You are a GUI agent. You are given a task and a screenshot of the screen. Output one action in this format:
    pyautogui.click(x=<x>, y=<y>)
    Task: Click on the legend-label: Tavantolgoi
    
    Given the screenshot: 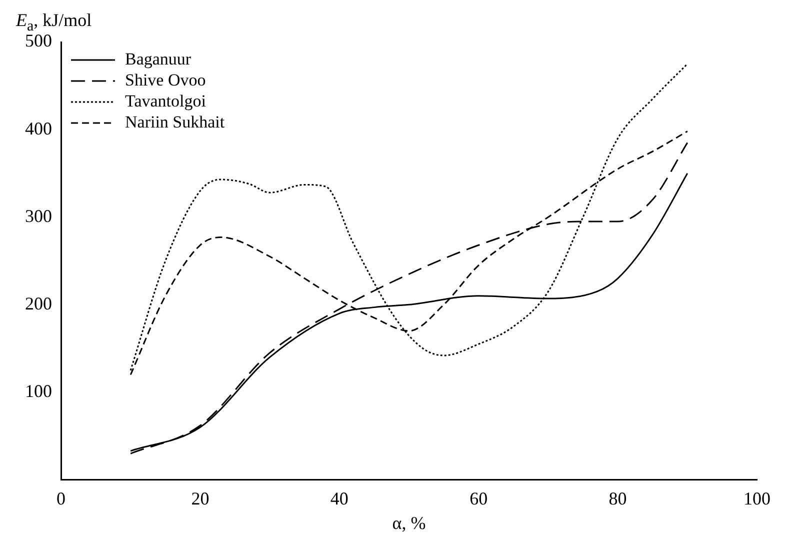 What is the action you would take?
    pyautogui.click(x=165, y=100)
    